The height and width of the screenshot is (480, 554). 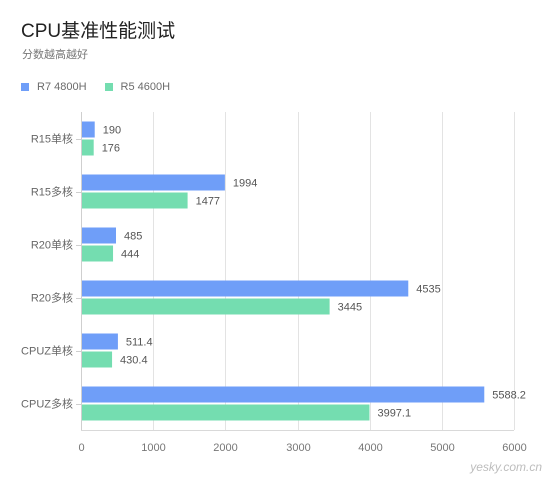 What do you see at coordinates (25, 87) in the screenshot?
I see `legend-swatch-r7` at bounding box center [25, 87].